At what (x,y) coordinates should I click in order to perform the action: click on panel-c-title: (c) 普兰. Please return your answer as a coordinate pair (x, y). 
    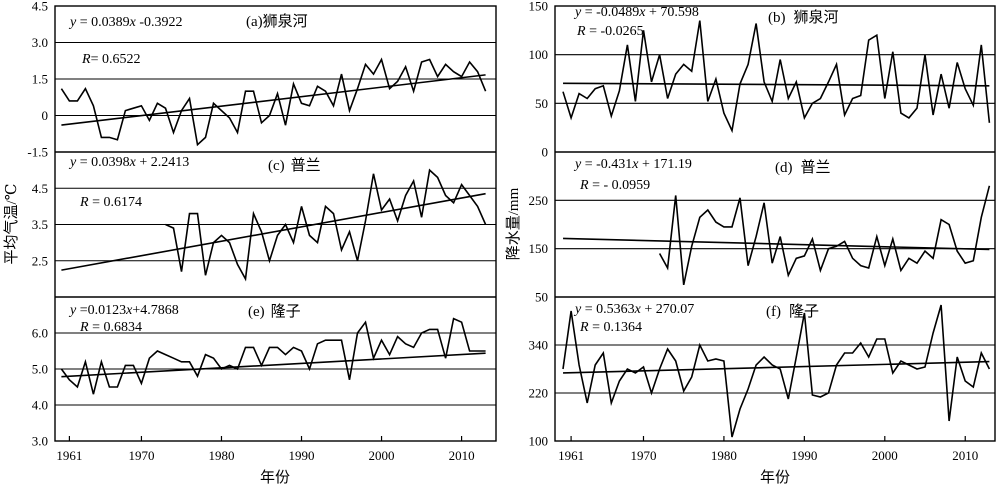
    Looking at the image, I should click on (294, 165).